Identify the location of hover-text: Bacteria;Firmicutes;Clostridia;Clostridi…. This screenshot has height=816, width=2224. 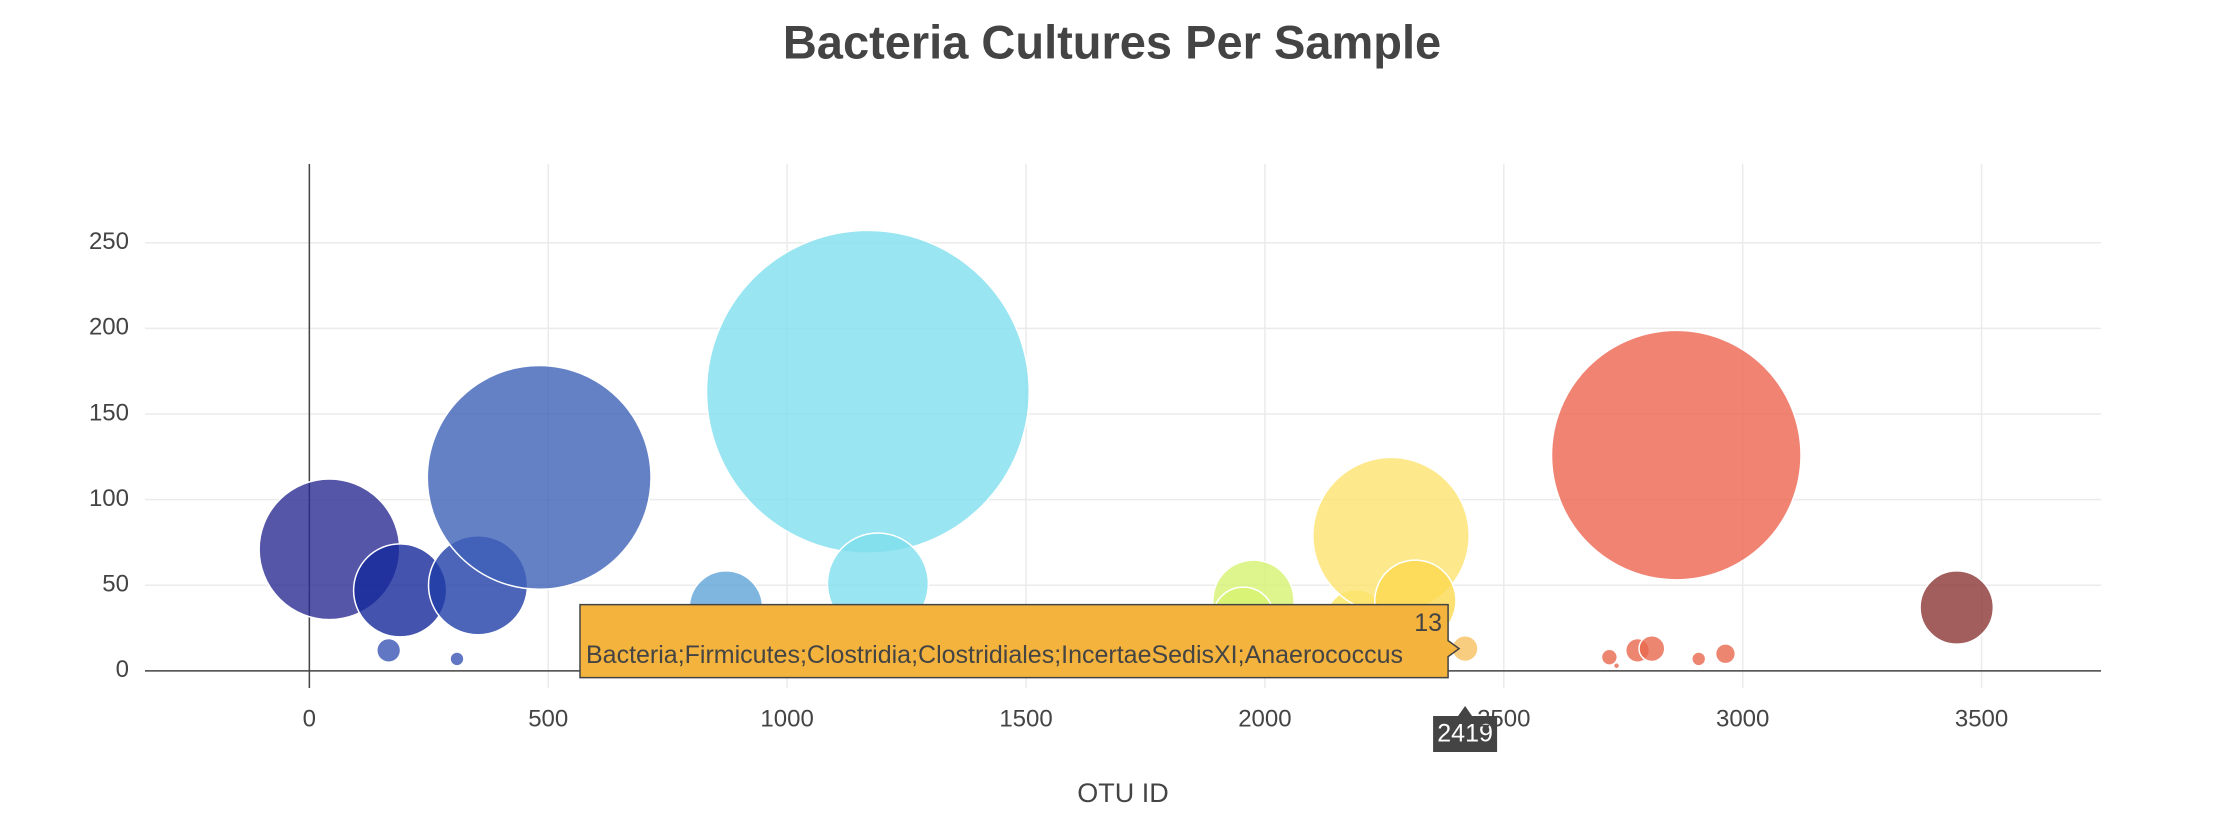
(994, 655).